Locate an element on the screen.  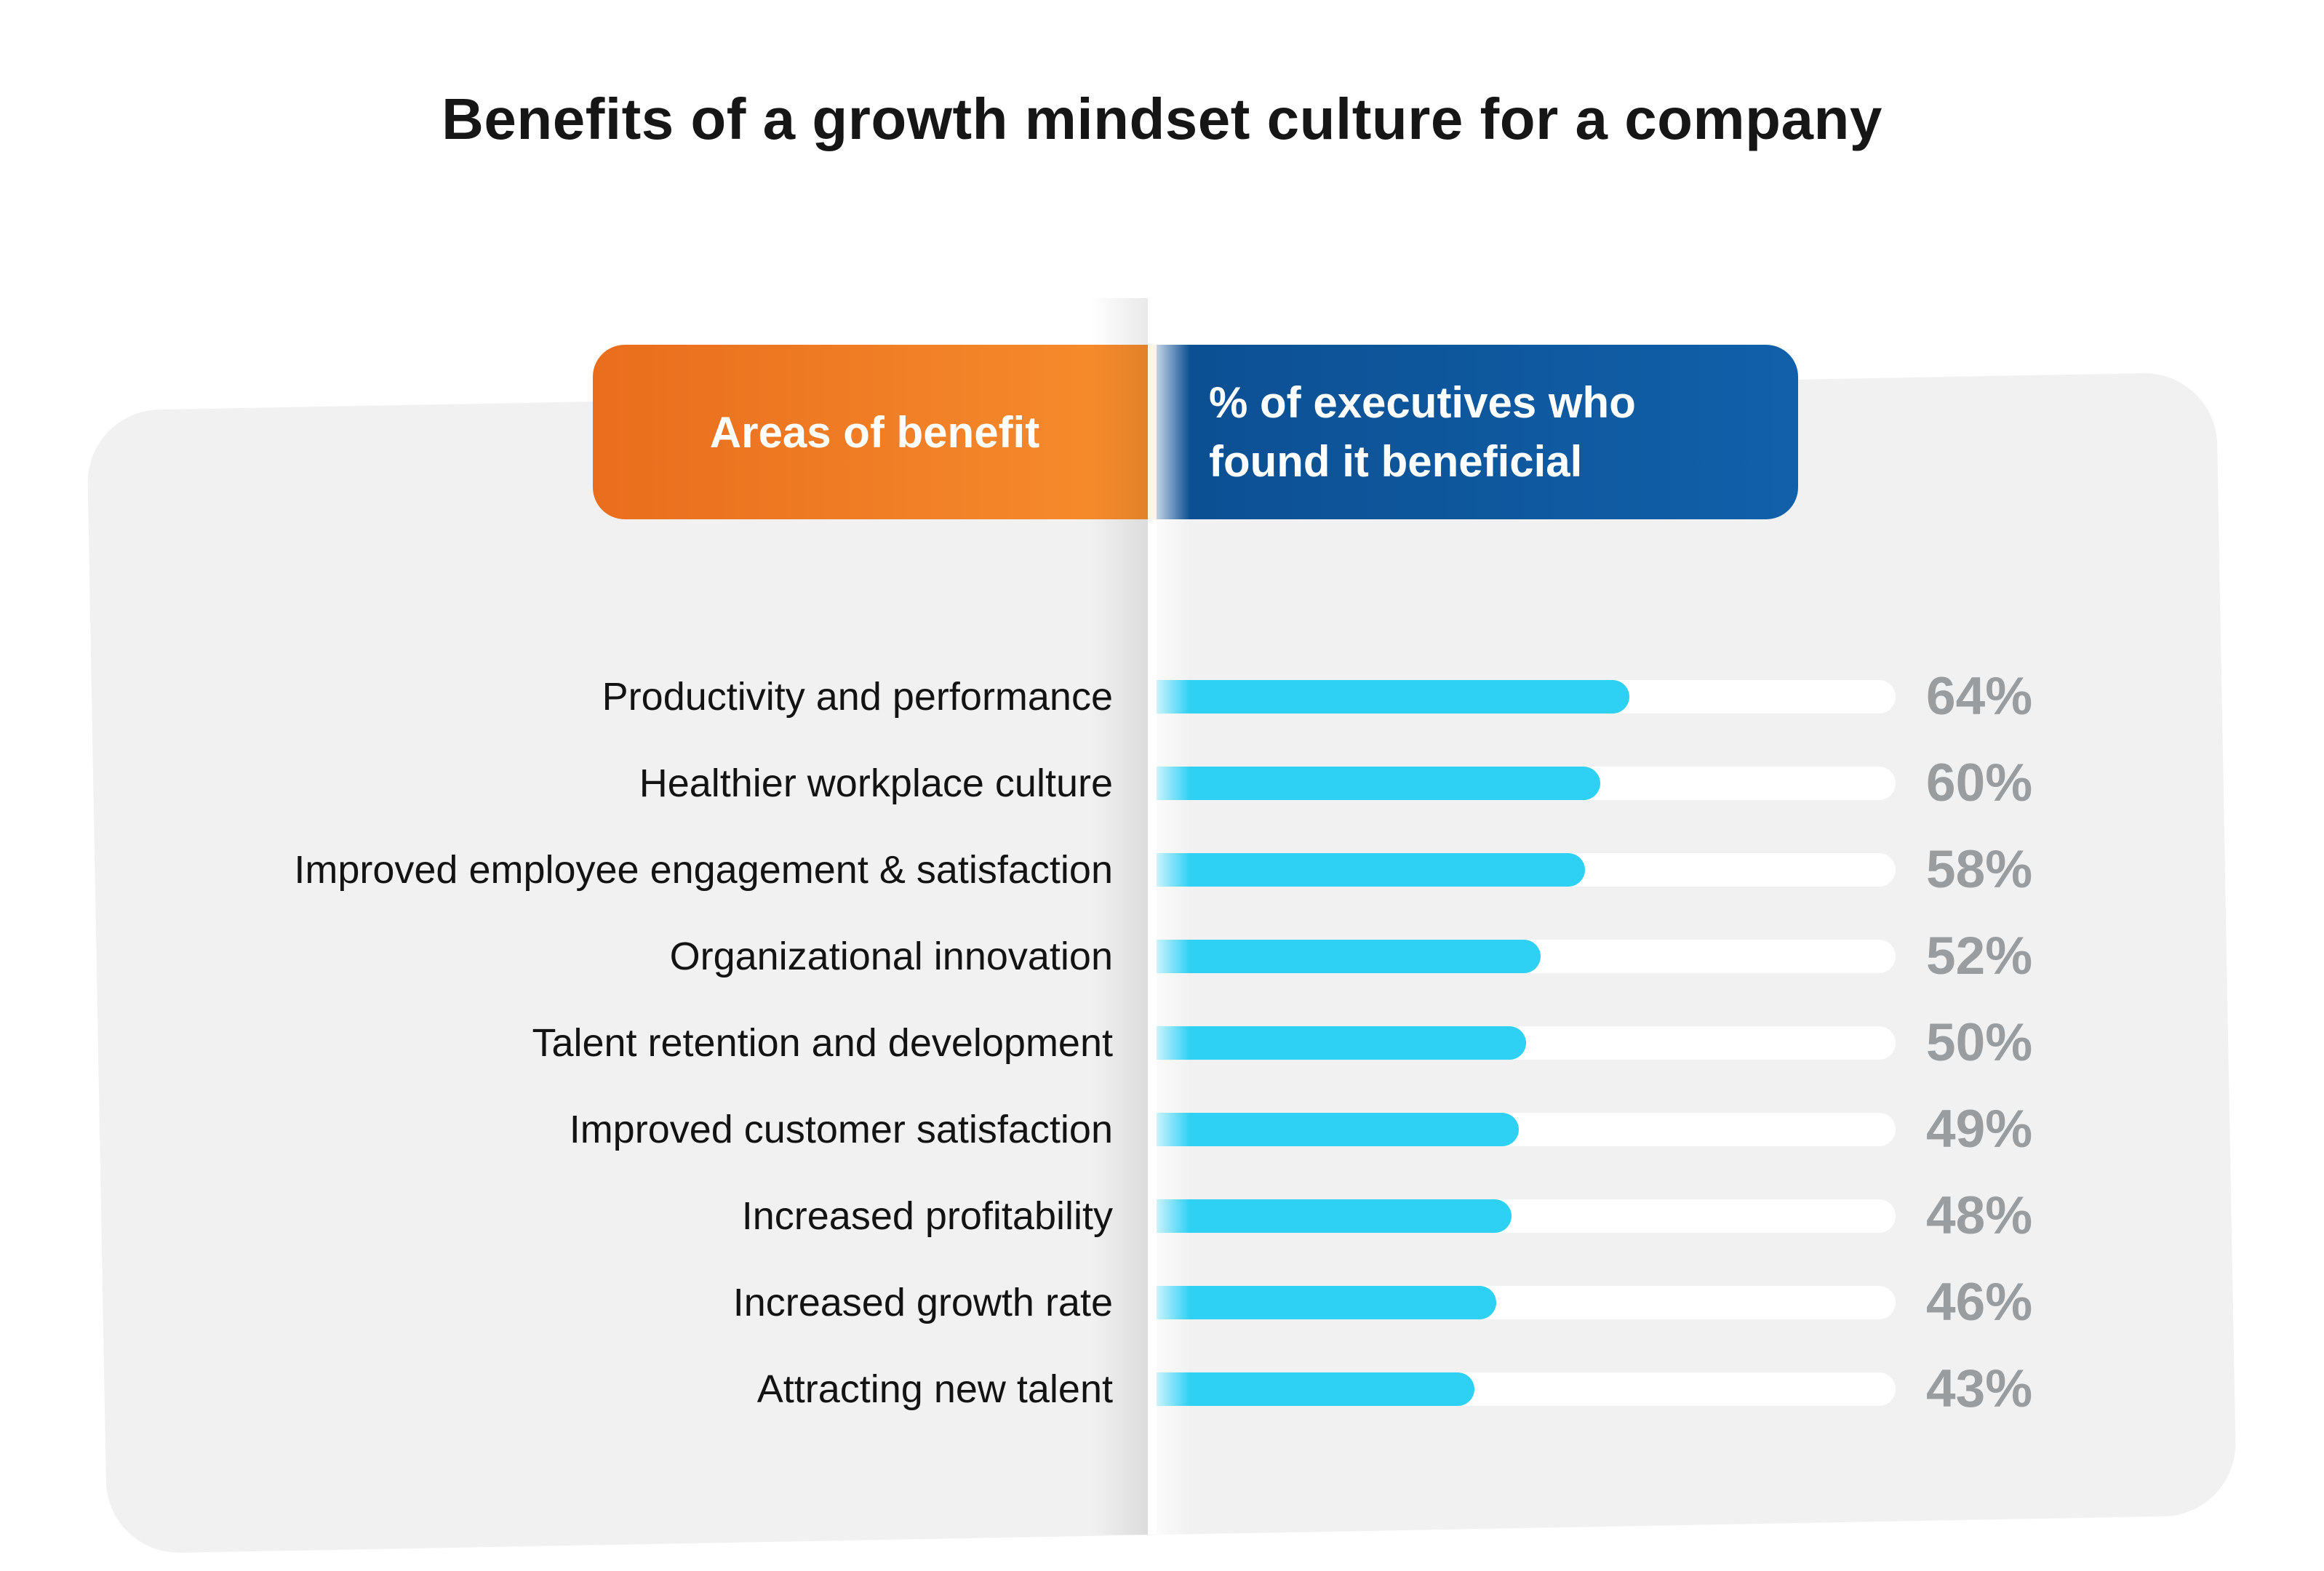
percent-value: 46% is located at coordinates (1979, 1303).